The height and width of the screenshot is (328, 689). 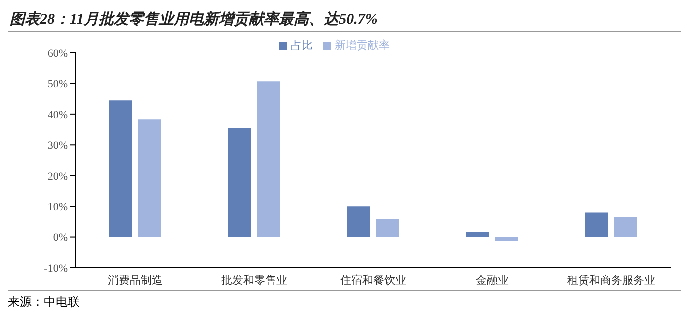 I want to click on y-tick-label: 30%, so click(x=58, y=146).